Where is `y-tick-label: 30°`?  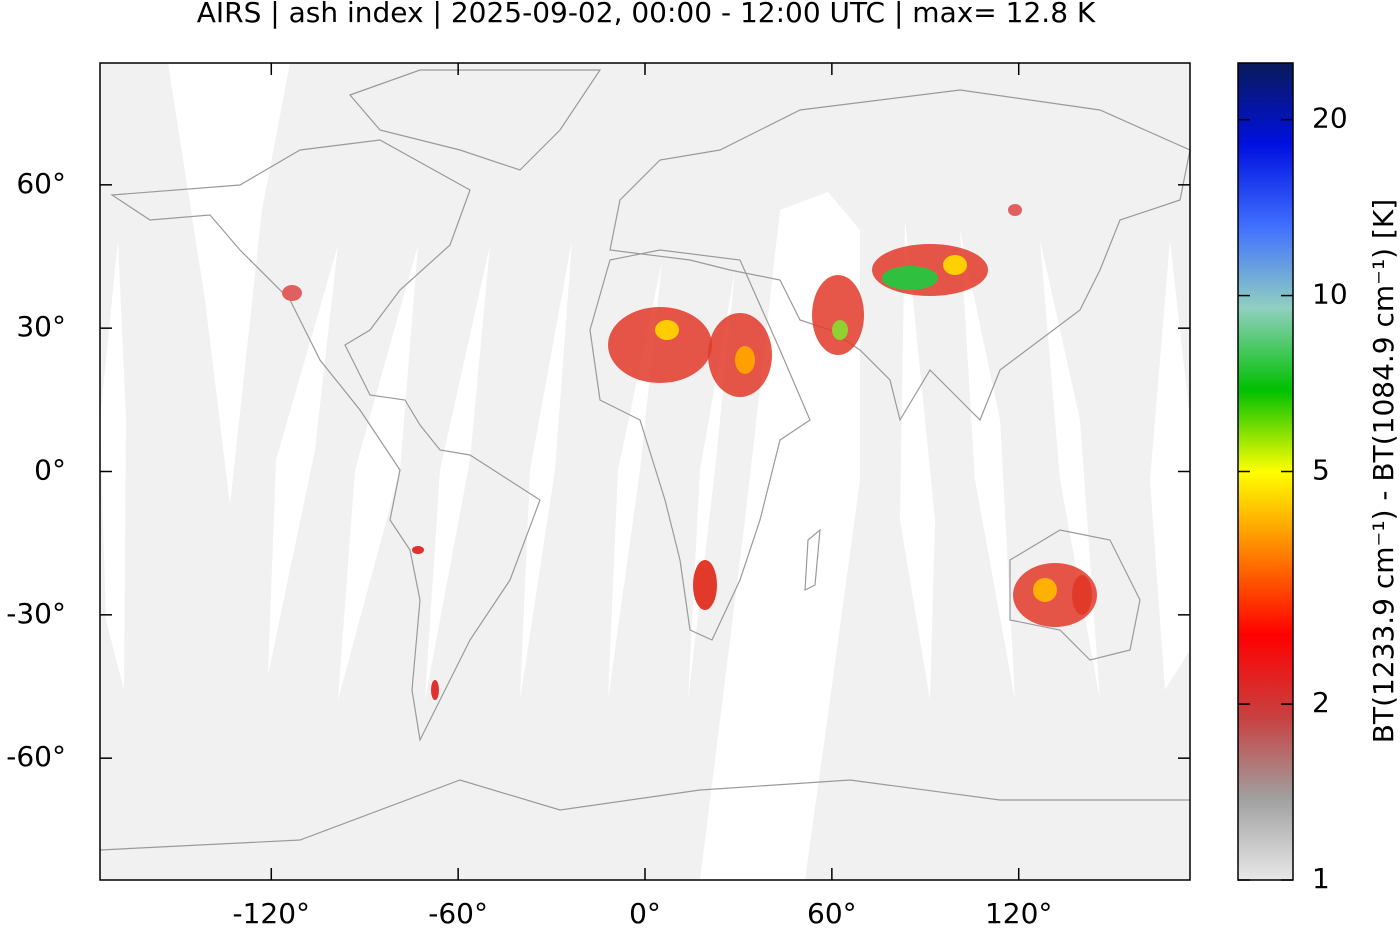 y-tick-label: 30° is located at coordinates (41, 326).